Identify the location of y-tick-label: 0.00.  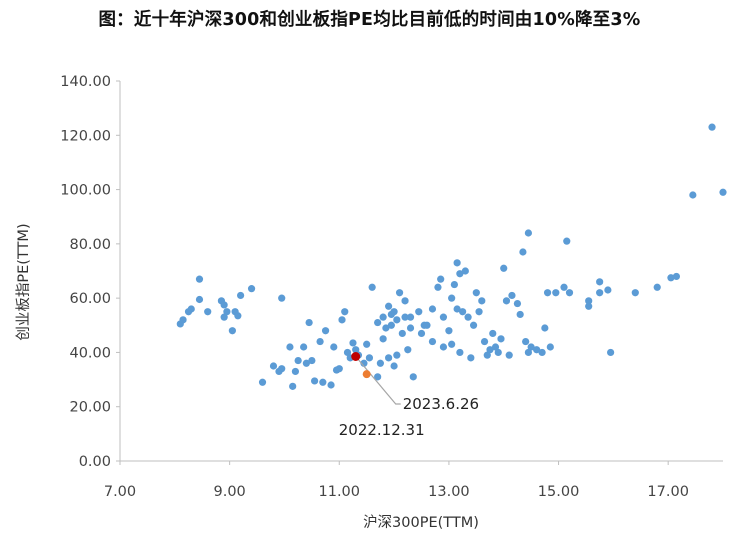
(95, 462).